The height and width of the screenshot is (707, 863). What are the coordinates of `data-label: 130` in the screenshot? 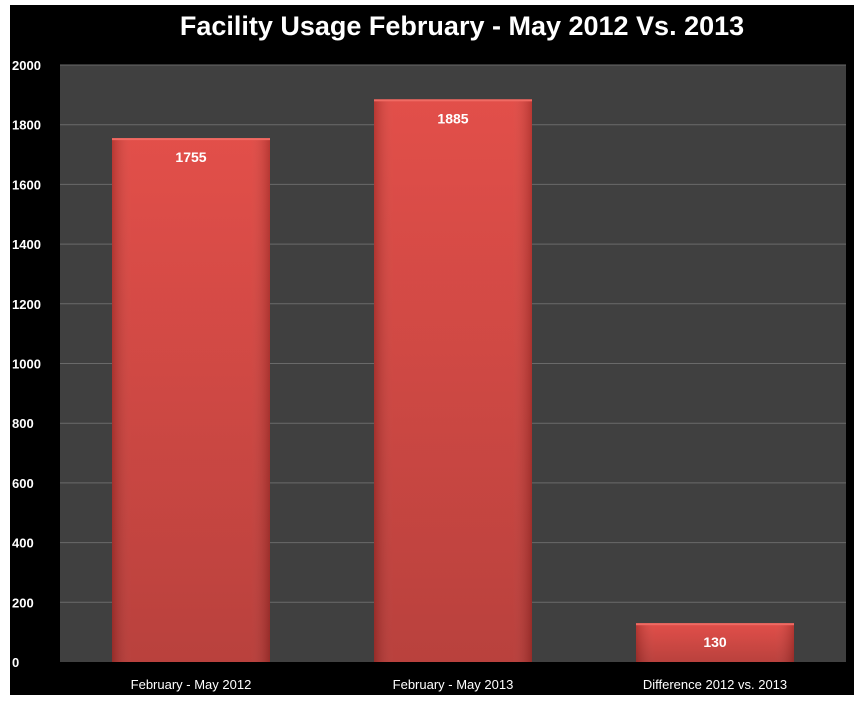 It's located at (715, 642).